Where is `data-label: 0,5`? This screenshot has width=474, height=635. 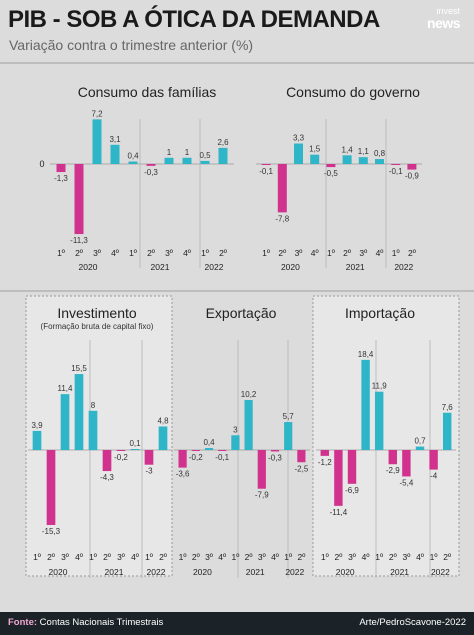
data-label: 0,5 is located at coordinates (205, 155).